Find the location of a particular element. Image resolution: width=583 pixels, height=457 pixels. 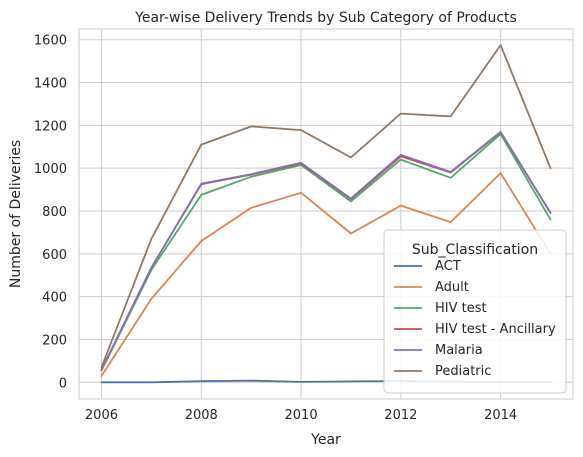

x-tick-label: 2008 is located at coordinates (201, 415).